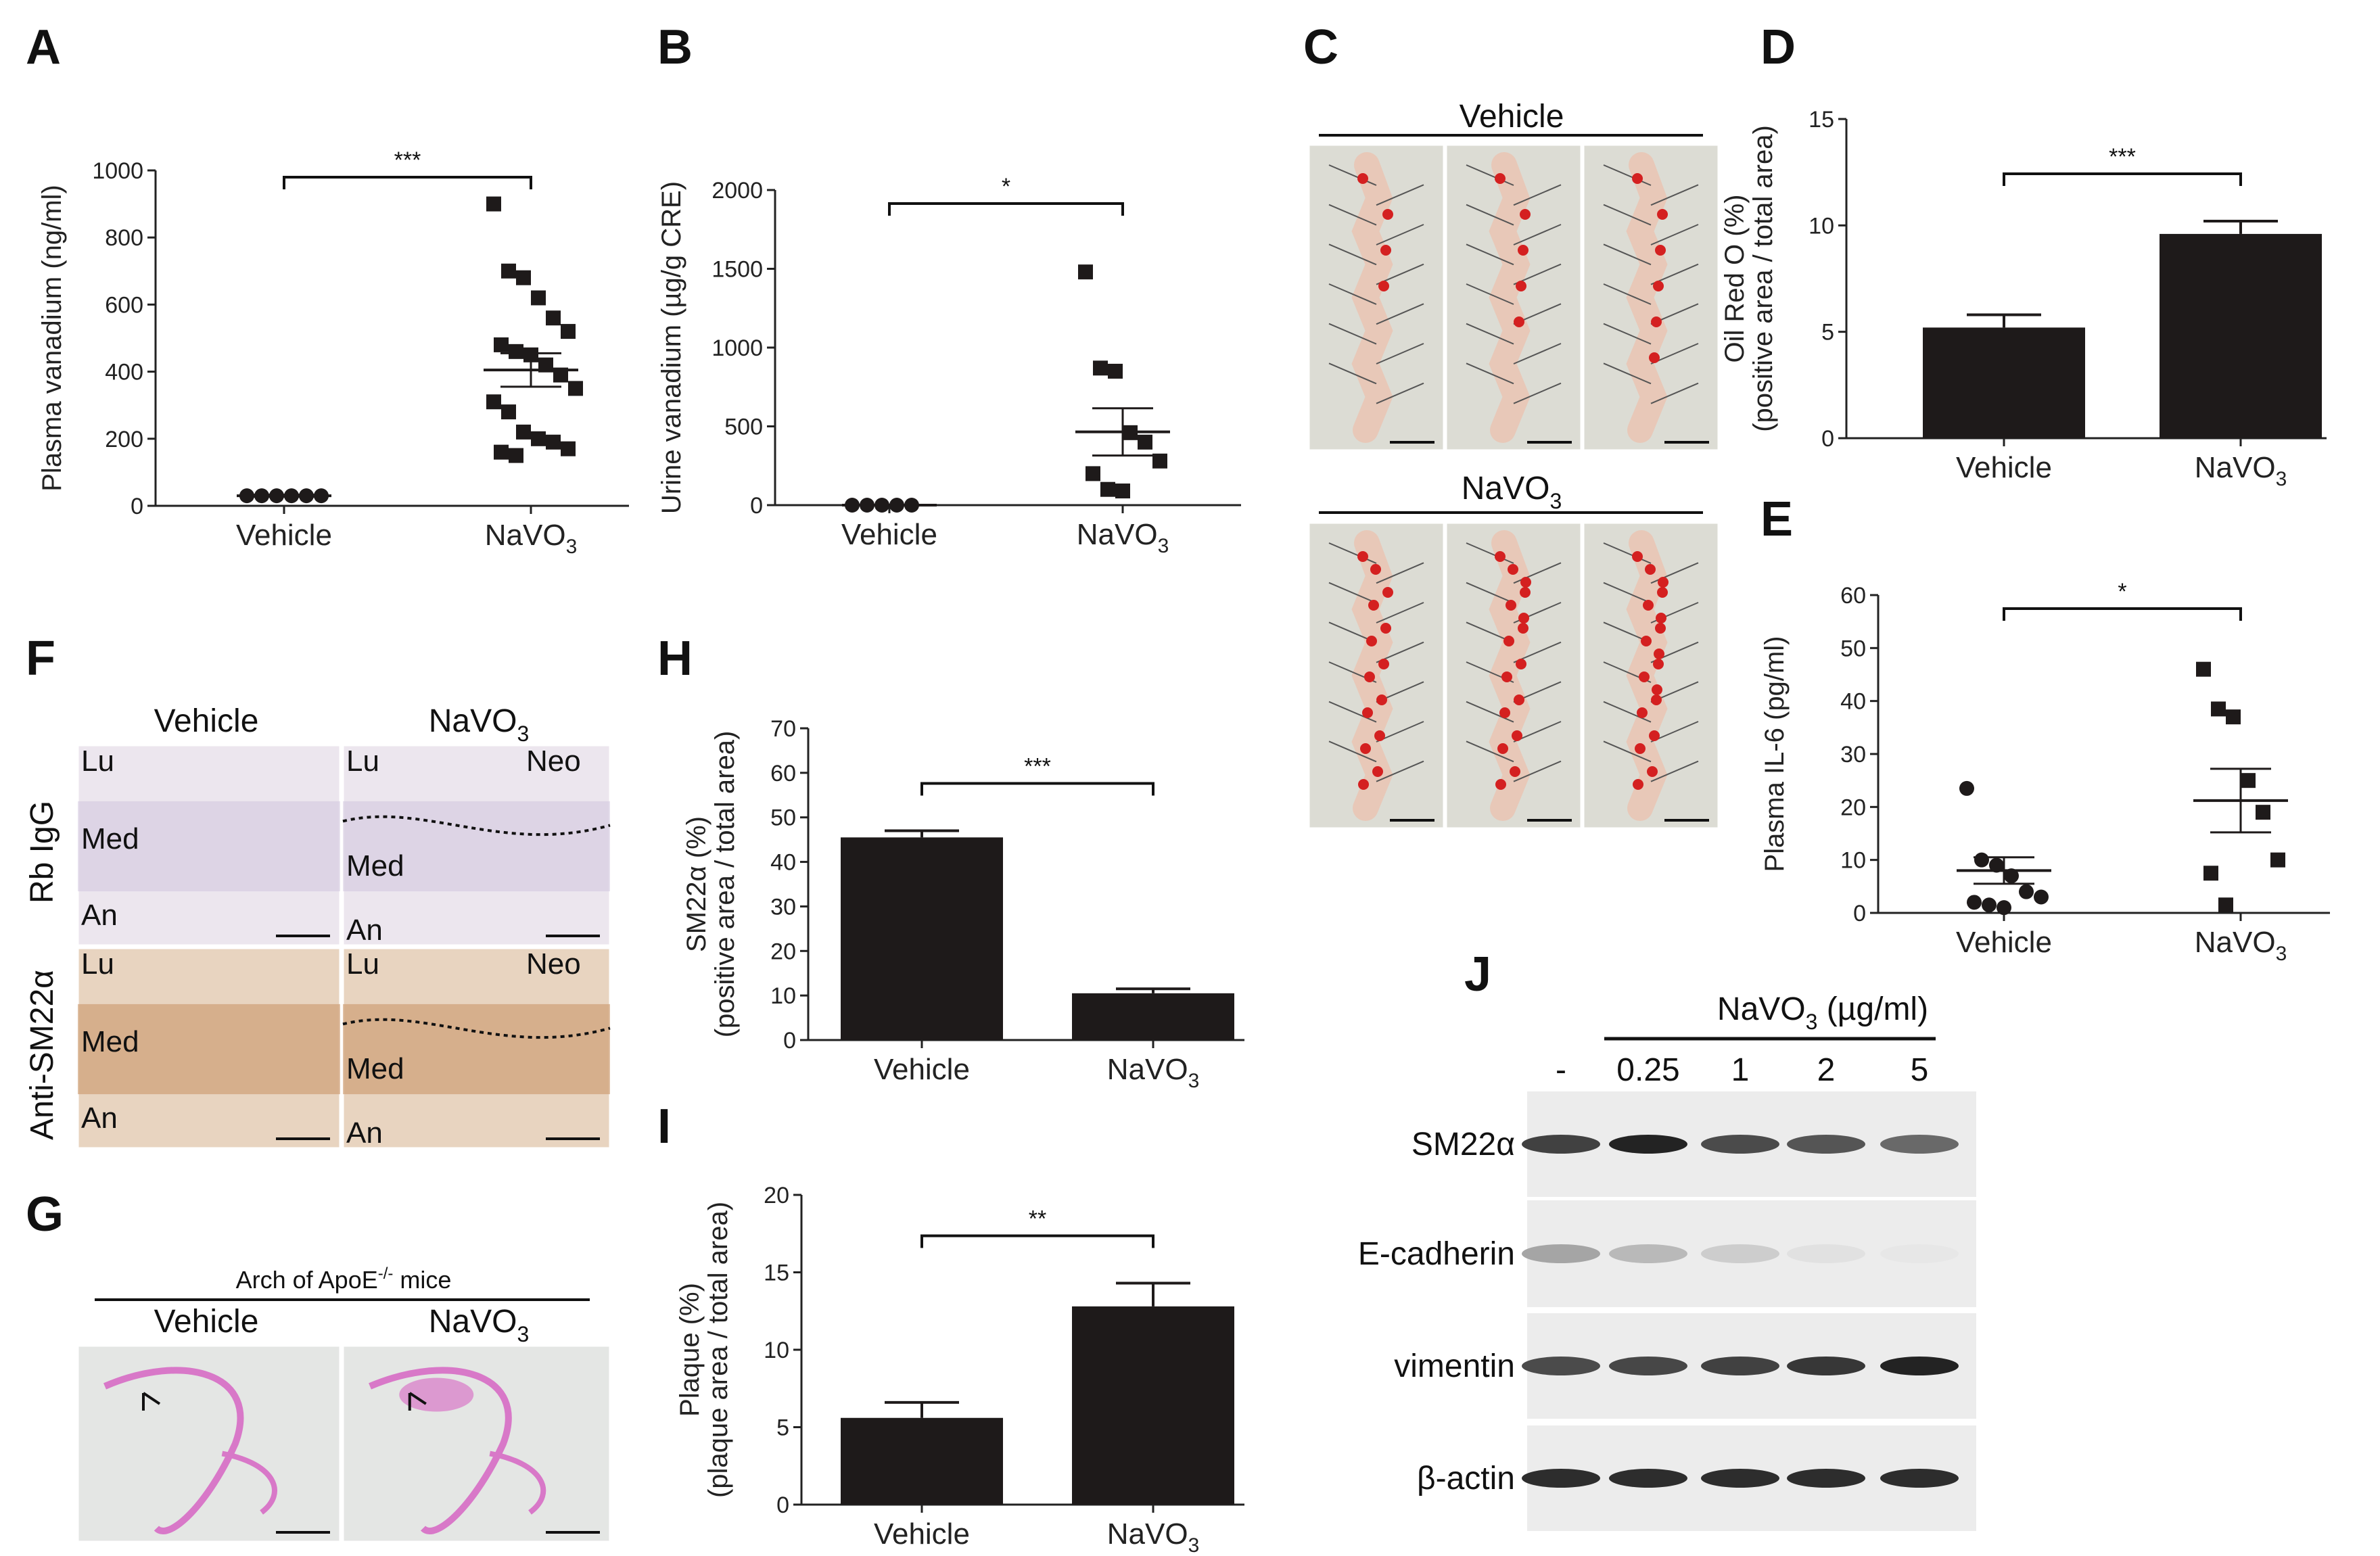 This screenshot has width=2380, height=1556. Describe the element at coordinates (209, 847) in the screenshot. I see `media-layer` at that location.